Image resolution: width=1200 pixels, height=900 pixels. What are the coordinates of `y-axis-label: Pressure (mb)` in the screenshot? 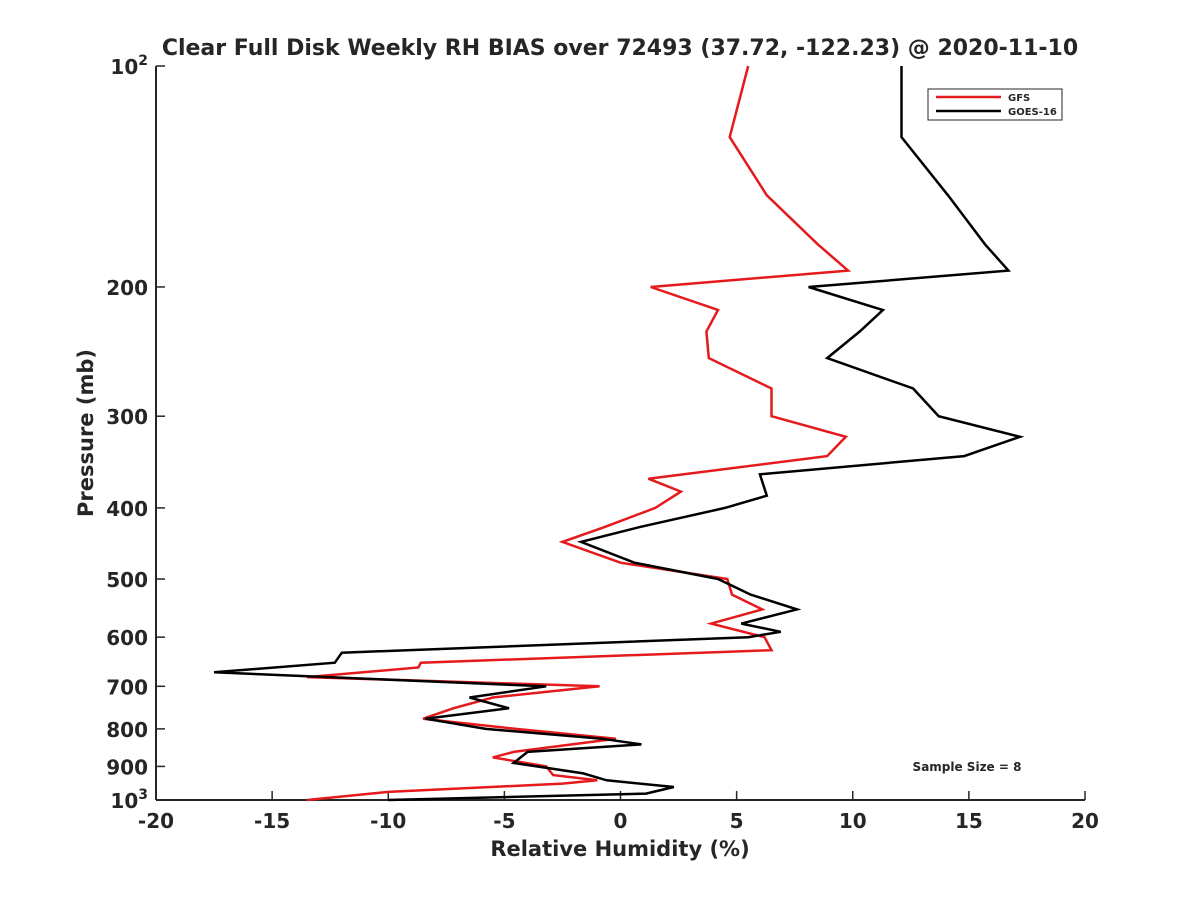 It's located at (86, 433).